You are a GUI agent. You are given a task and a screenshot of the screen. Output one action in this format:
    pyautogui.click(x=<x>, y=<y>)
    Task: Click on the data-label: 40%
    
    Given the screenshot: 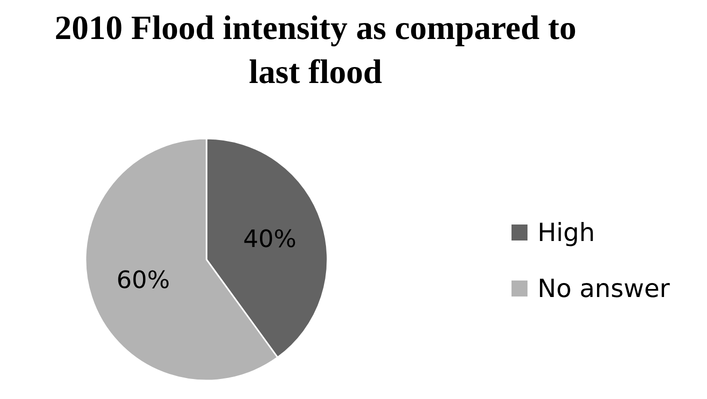 What is the action you would take?
    pyautogui.click(x=269, y=238)
    